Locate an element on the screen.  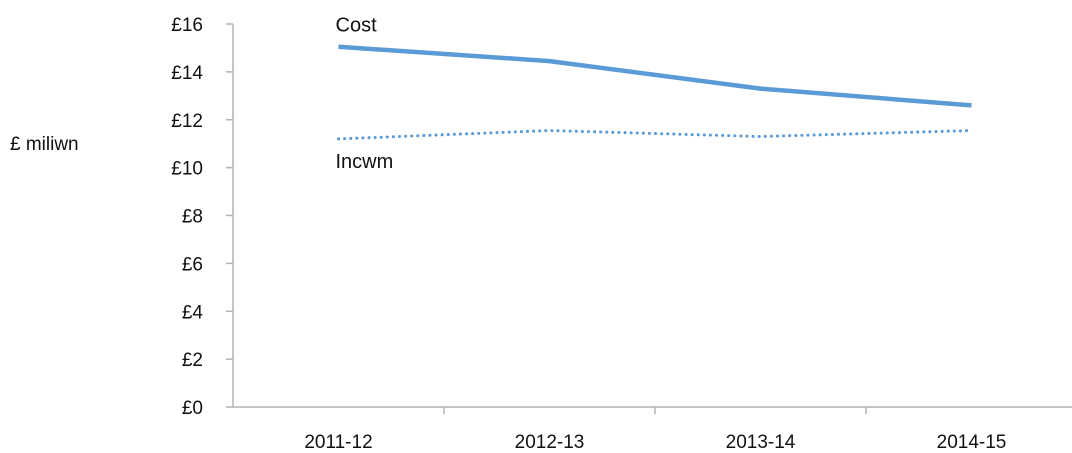
x-tick-label: 2011-12 is located at coordinates (338, 442).